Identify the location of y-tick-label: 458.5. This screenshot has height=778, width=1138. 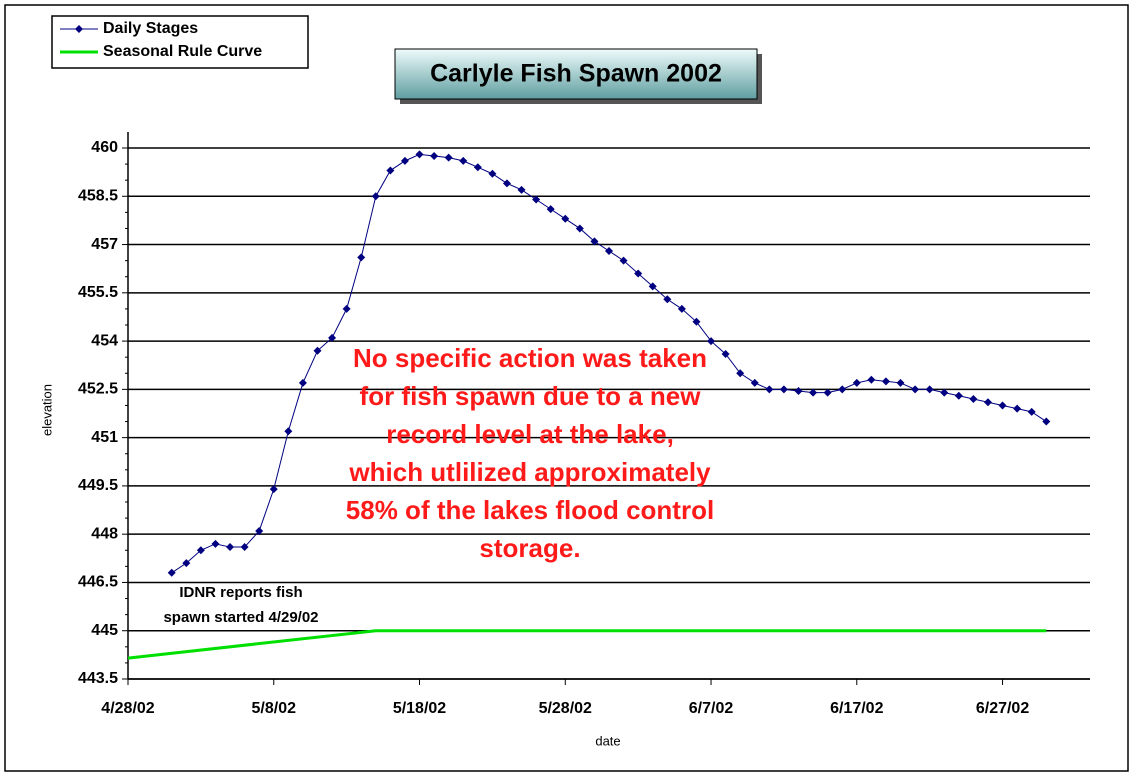
(98, 195).